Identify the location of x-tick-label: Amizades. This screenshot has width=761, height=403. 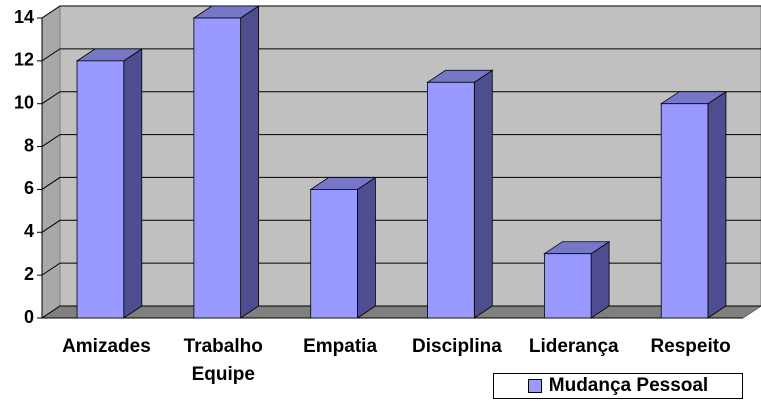
(106, 346).